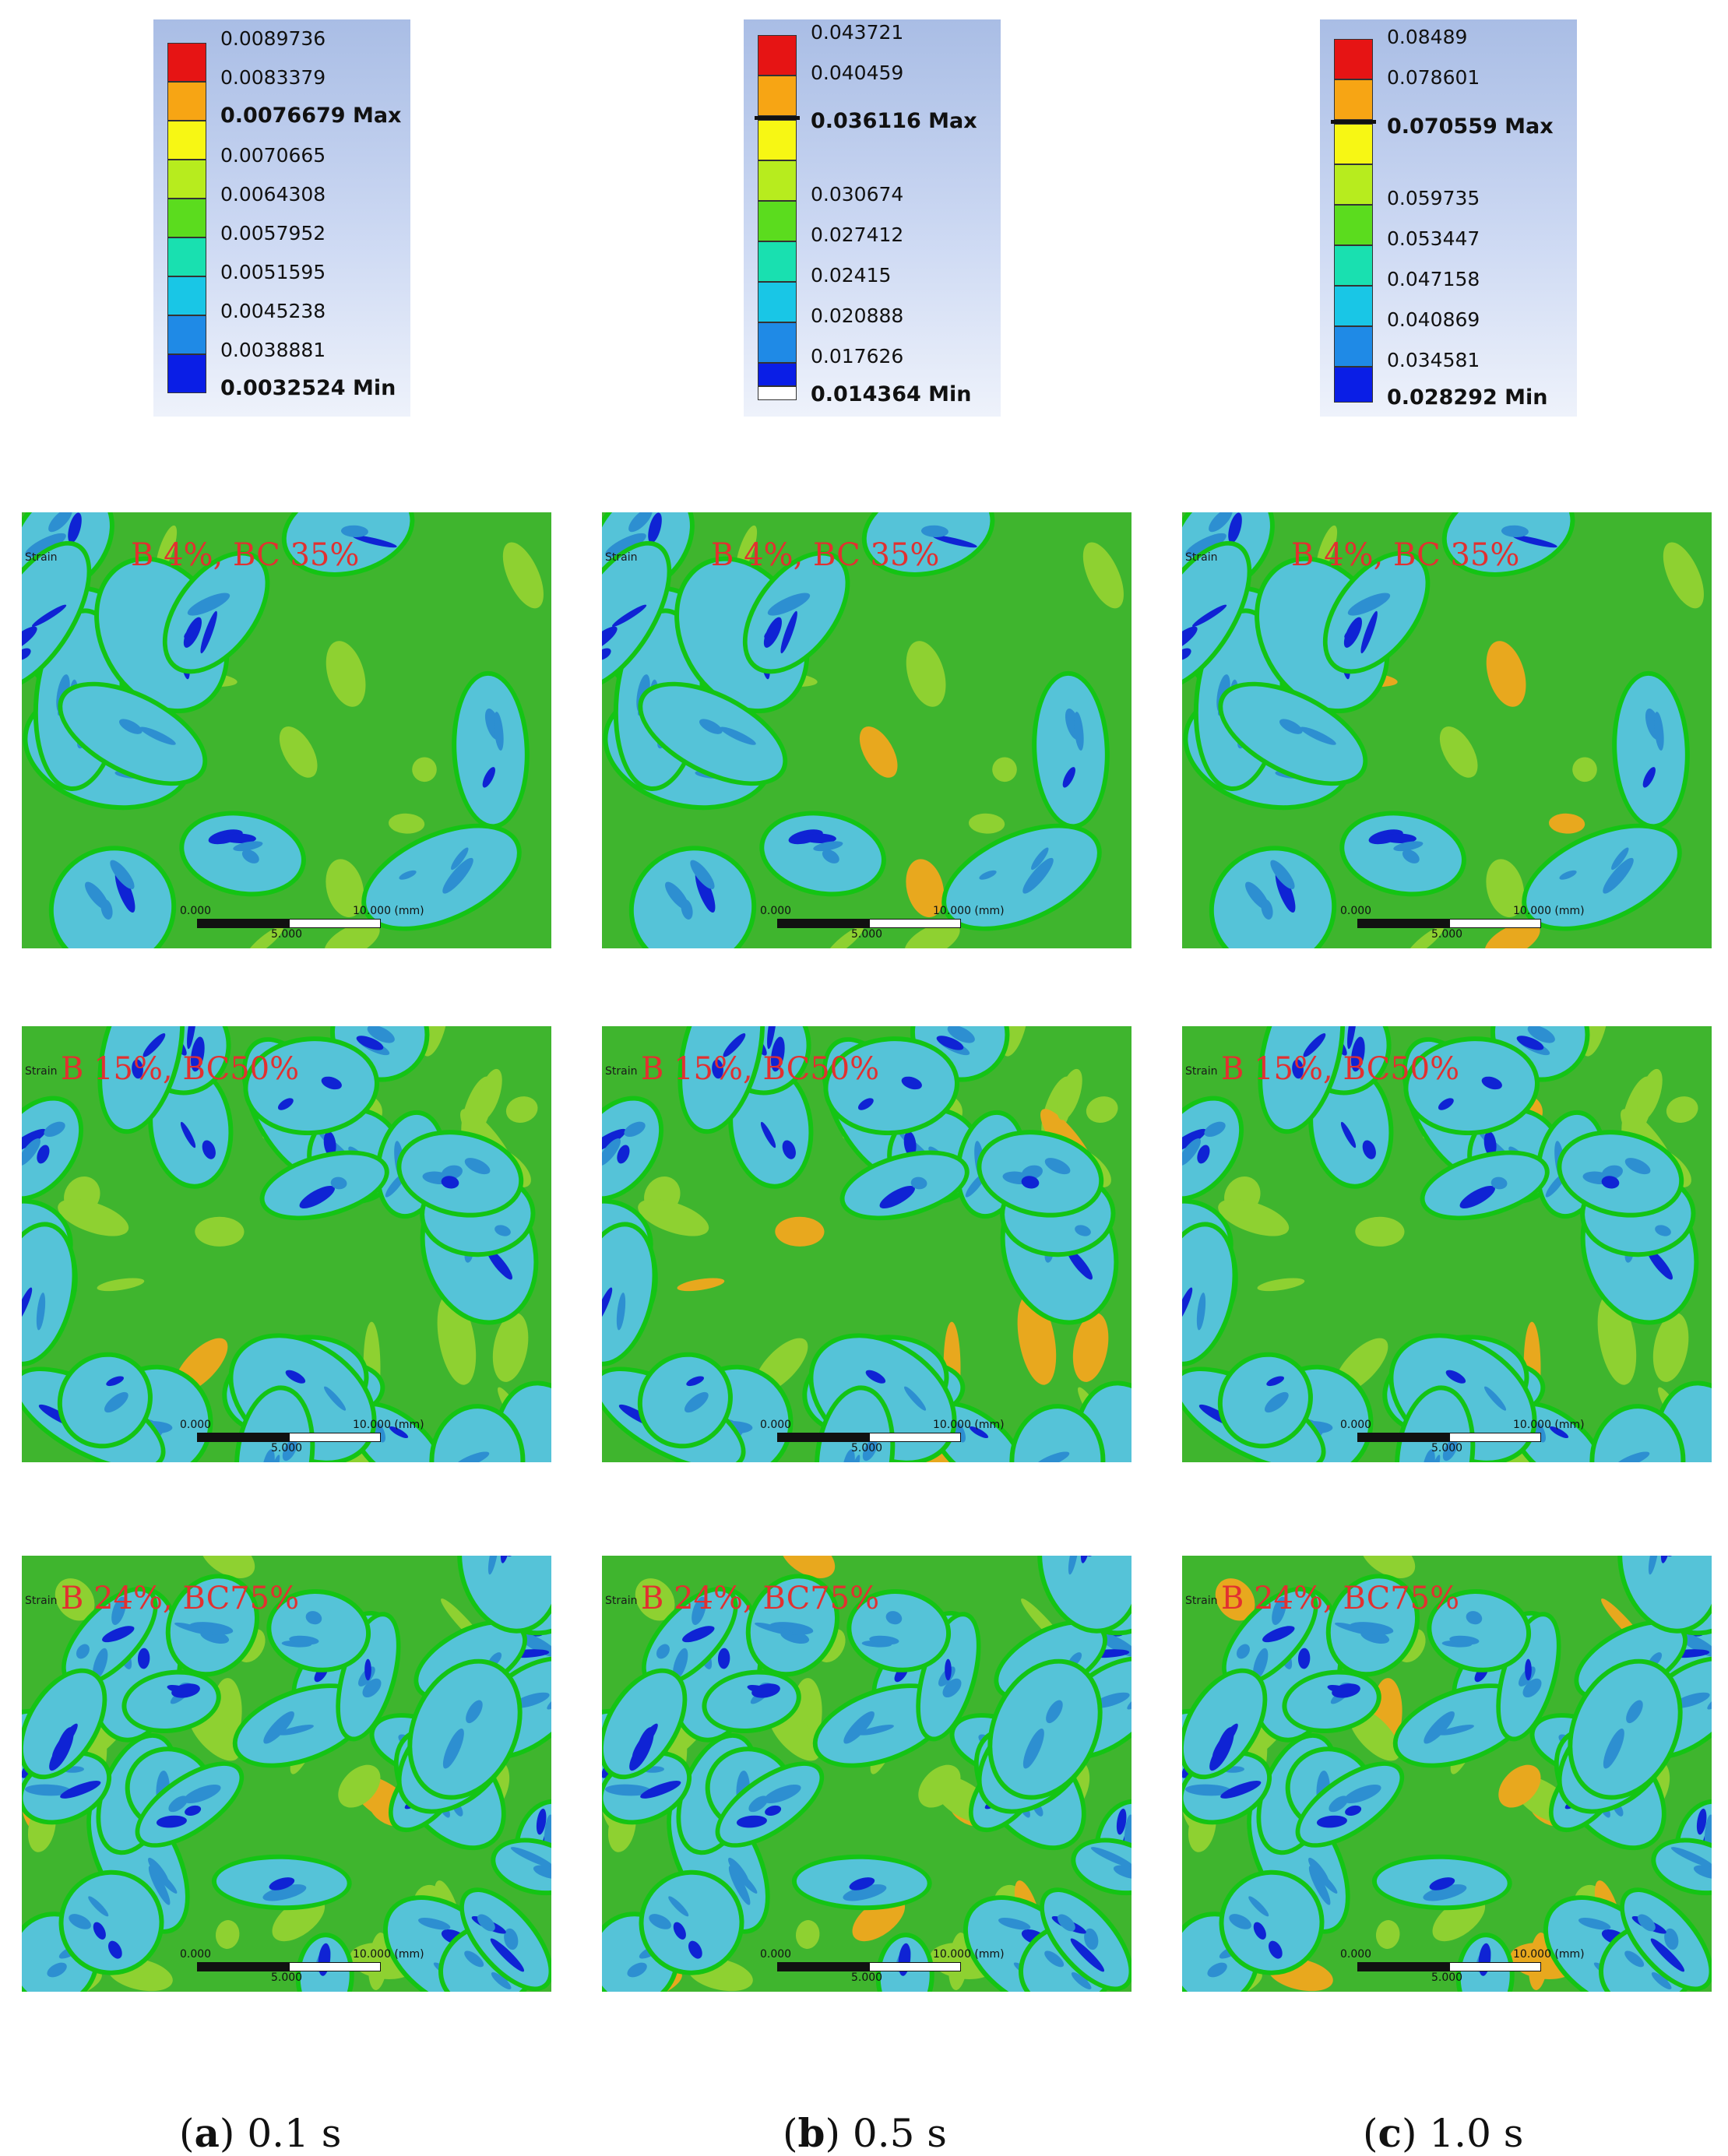 This screenshot has height=2156, width=1728. I want to click on scale-end-label: 10.000 (mm), so click(1549, 1954).